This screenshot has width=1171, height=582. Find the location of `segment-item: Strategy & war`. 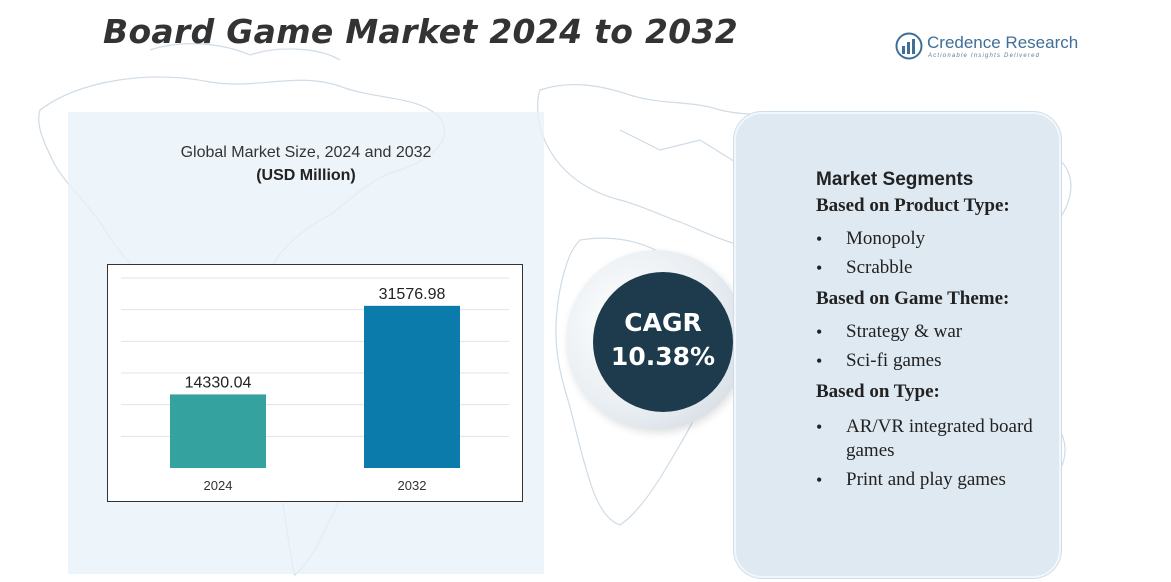

segment-item: Strategy & war is located at coordinates (912, 332).